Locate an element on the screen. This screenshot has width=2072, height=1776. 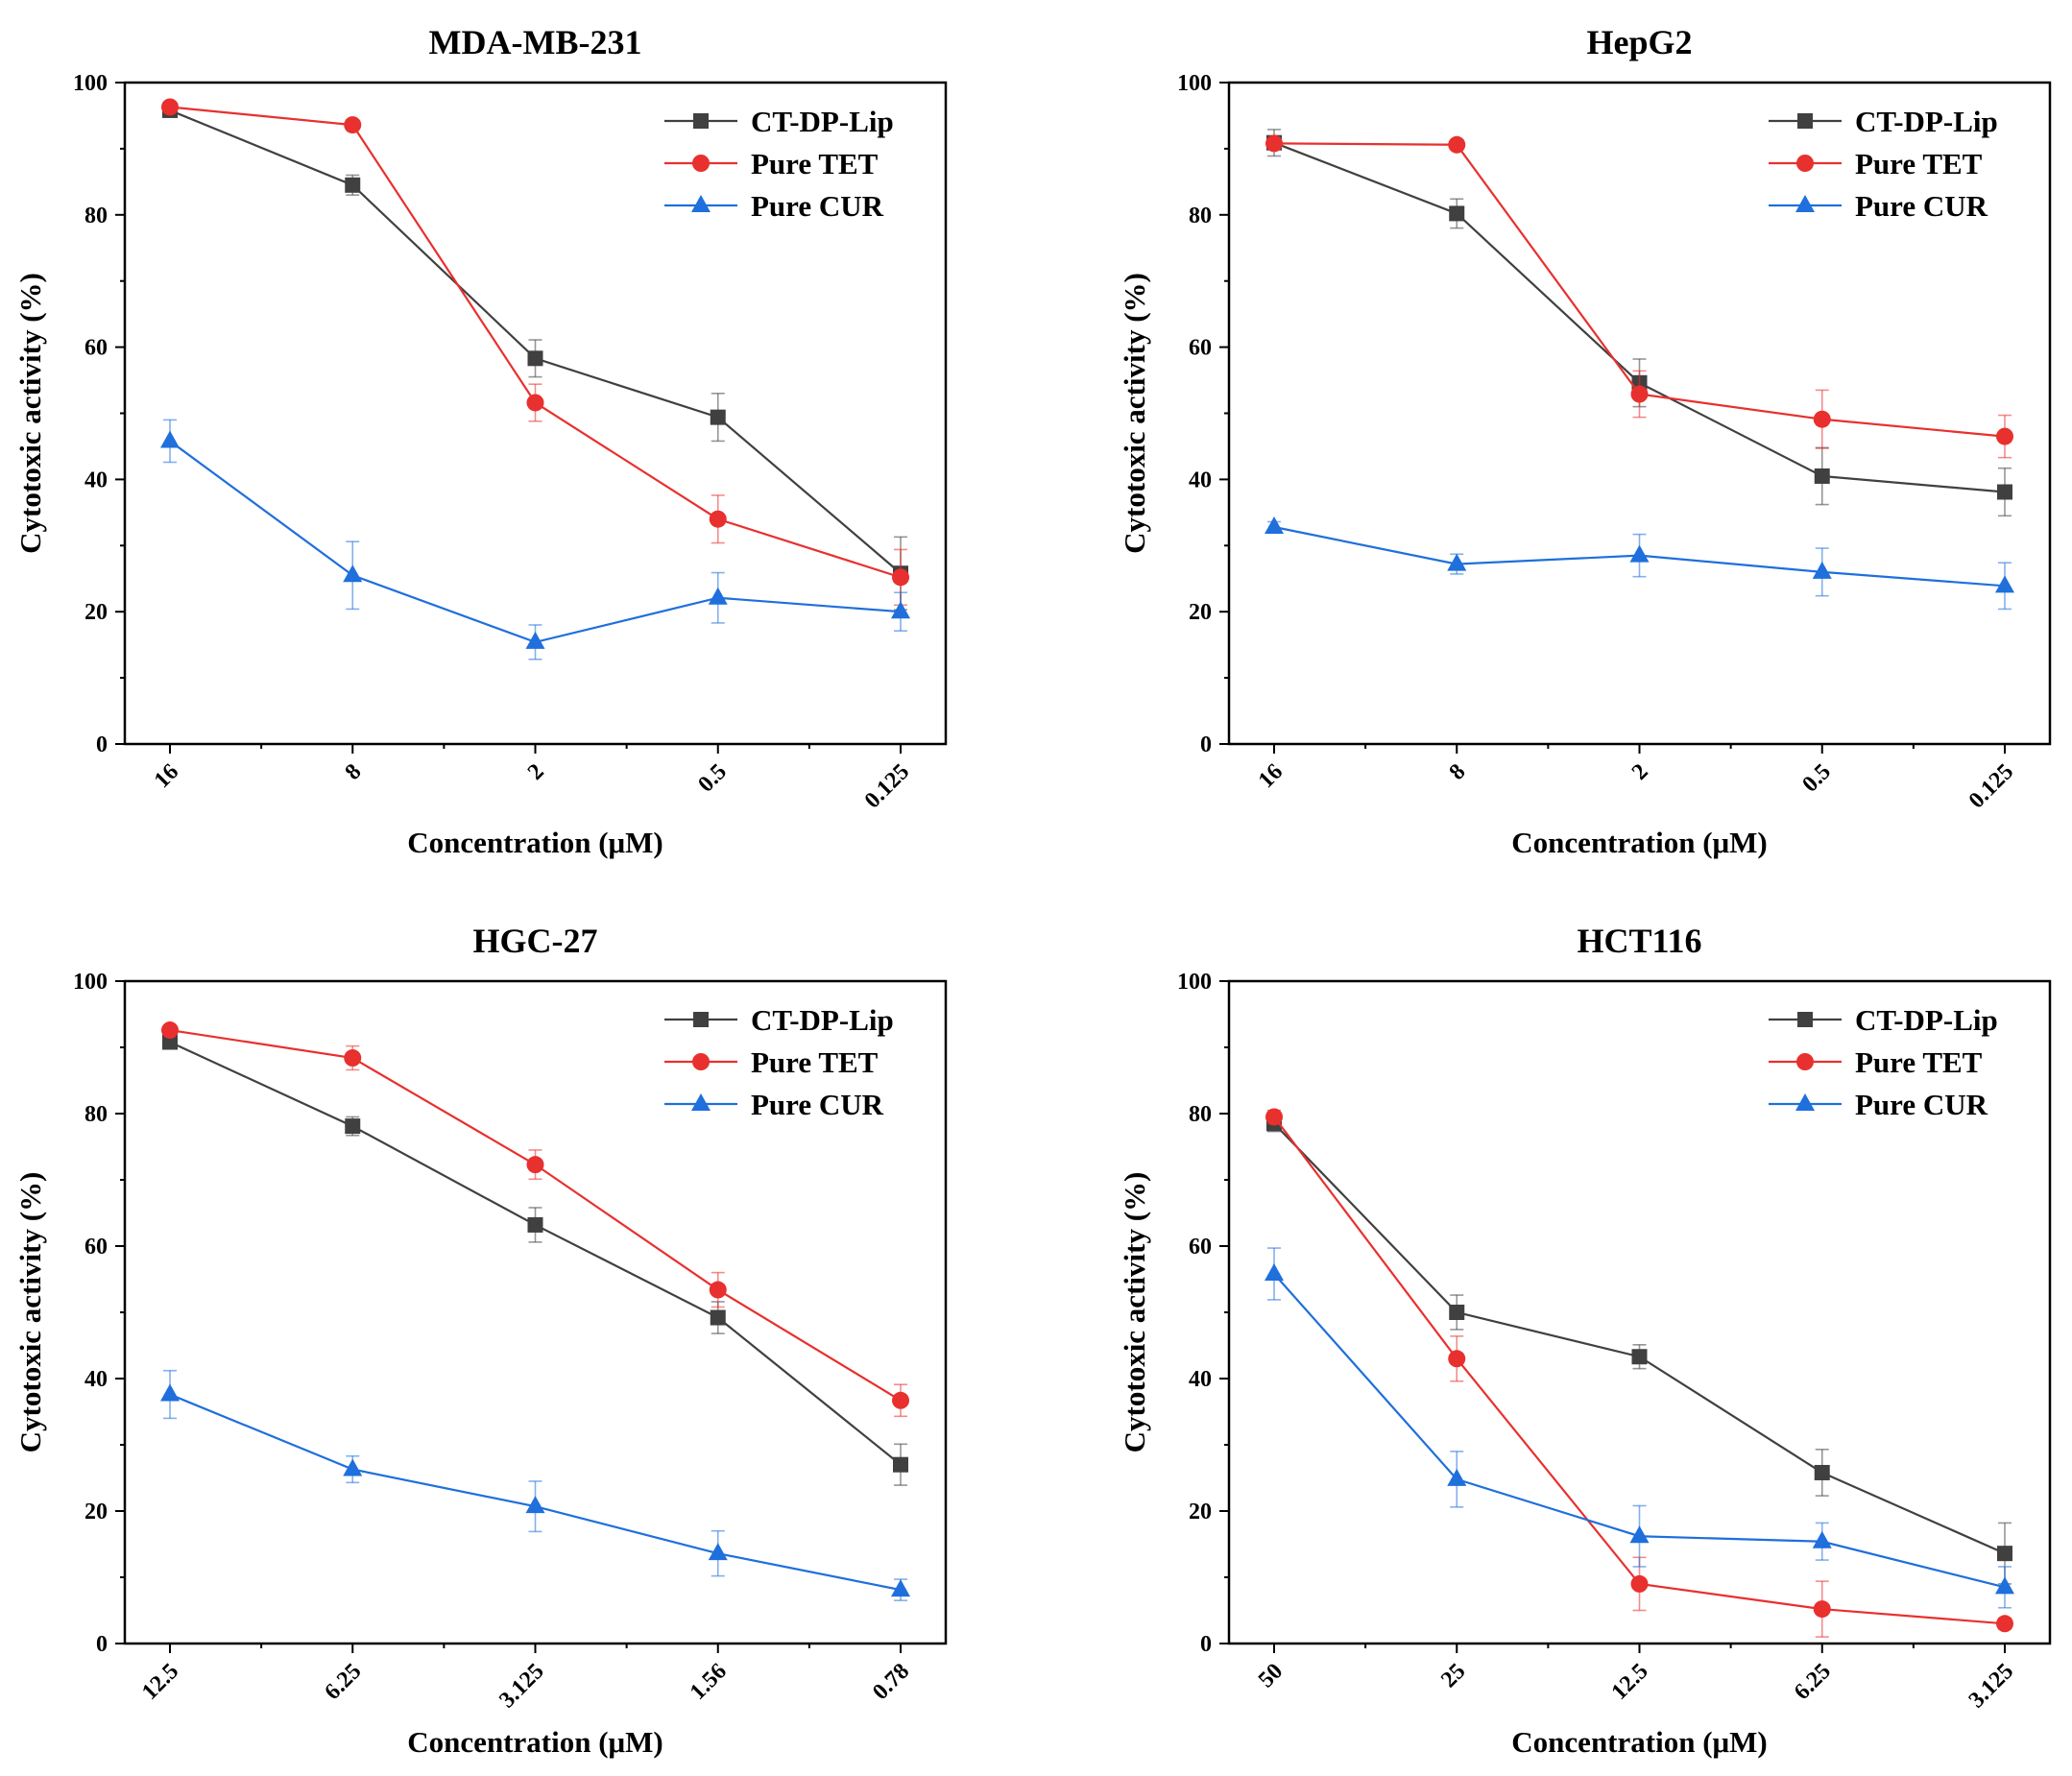
x-tick-label: 3.125 is located at coordinates (521, 1686).